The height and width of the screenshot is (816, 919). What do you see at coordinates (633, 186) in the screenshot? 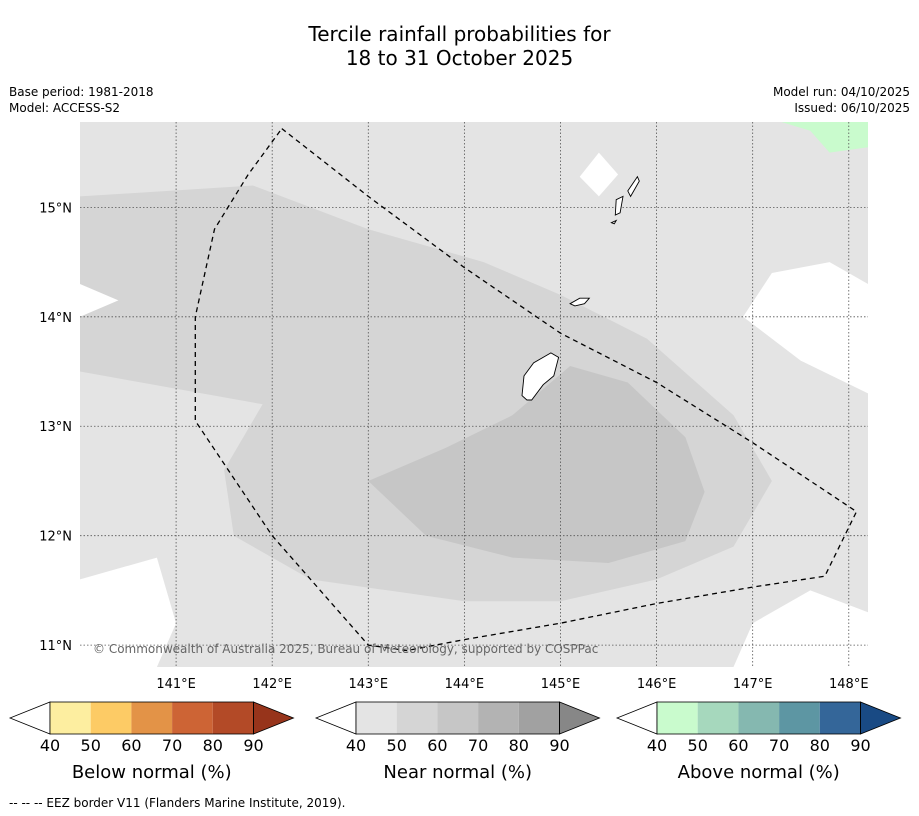
I see `island-saipan` at bounding box center [633, 186].